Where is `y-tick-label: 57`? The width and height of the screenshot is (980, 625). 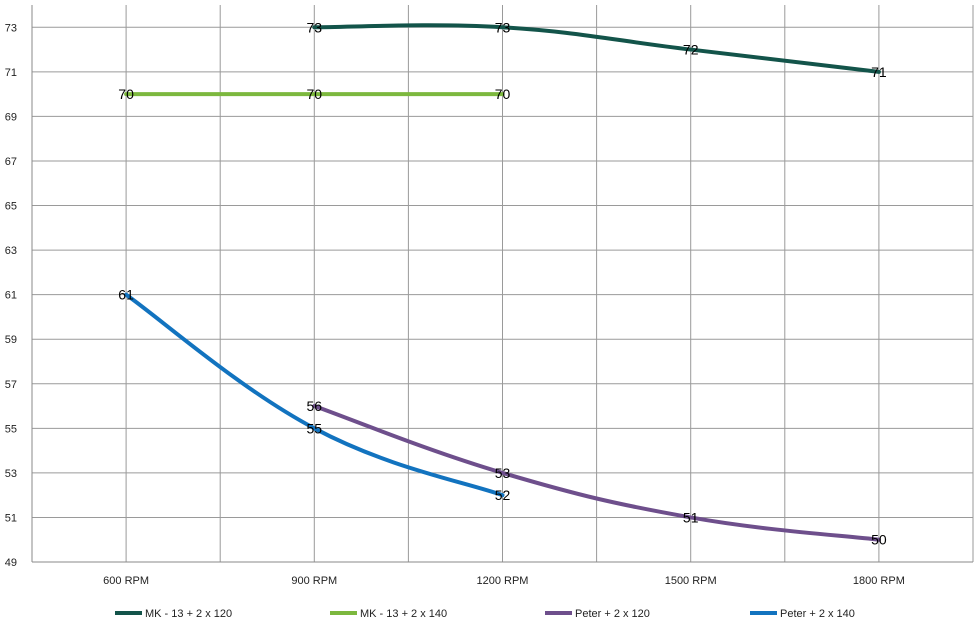
y-tick-label: 57 is located at coordinates (11, 385).